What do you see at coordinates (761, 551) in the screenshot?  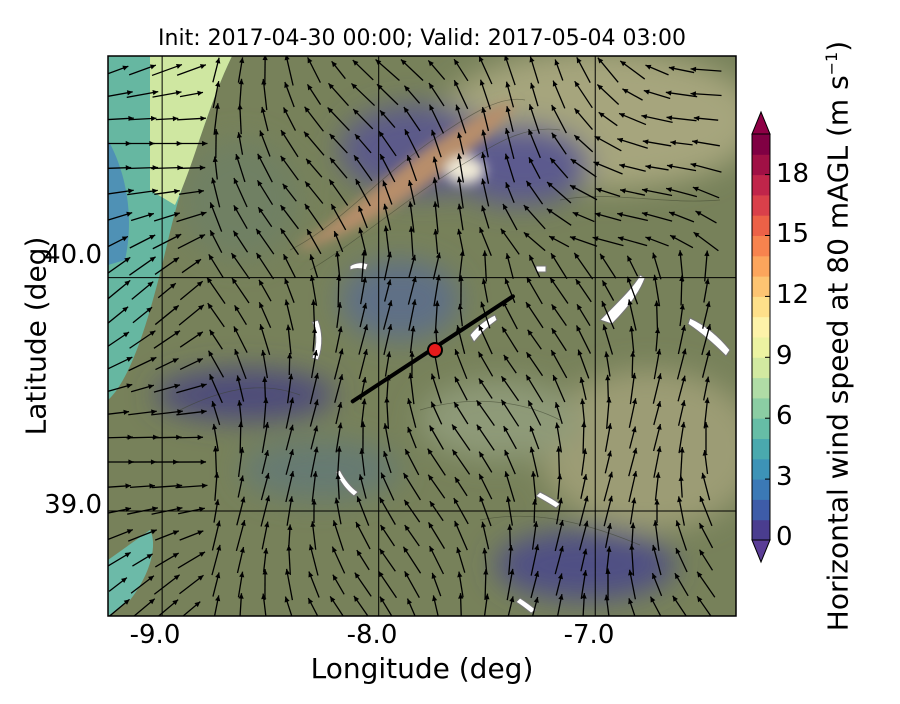 I see `colorbar-extend-low` at bounding box center [761, 551].